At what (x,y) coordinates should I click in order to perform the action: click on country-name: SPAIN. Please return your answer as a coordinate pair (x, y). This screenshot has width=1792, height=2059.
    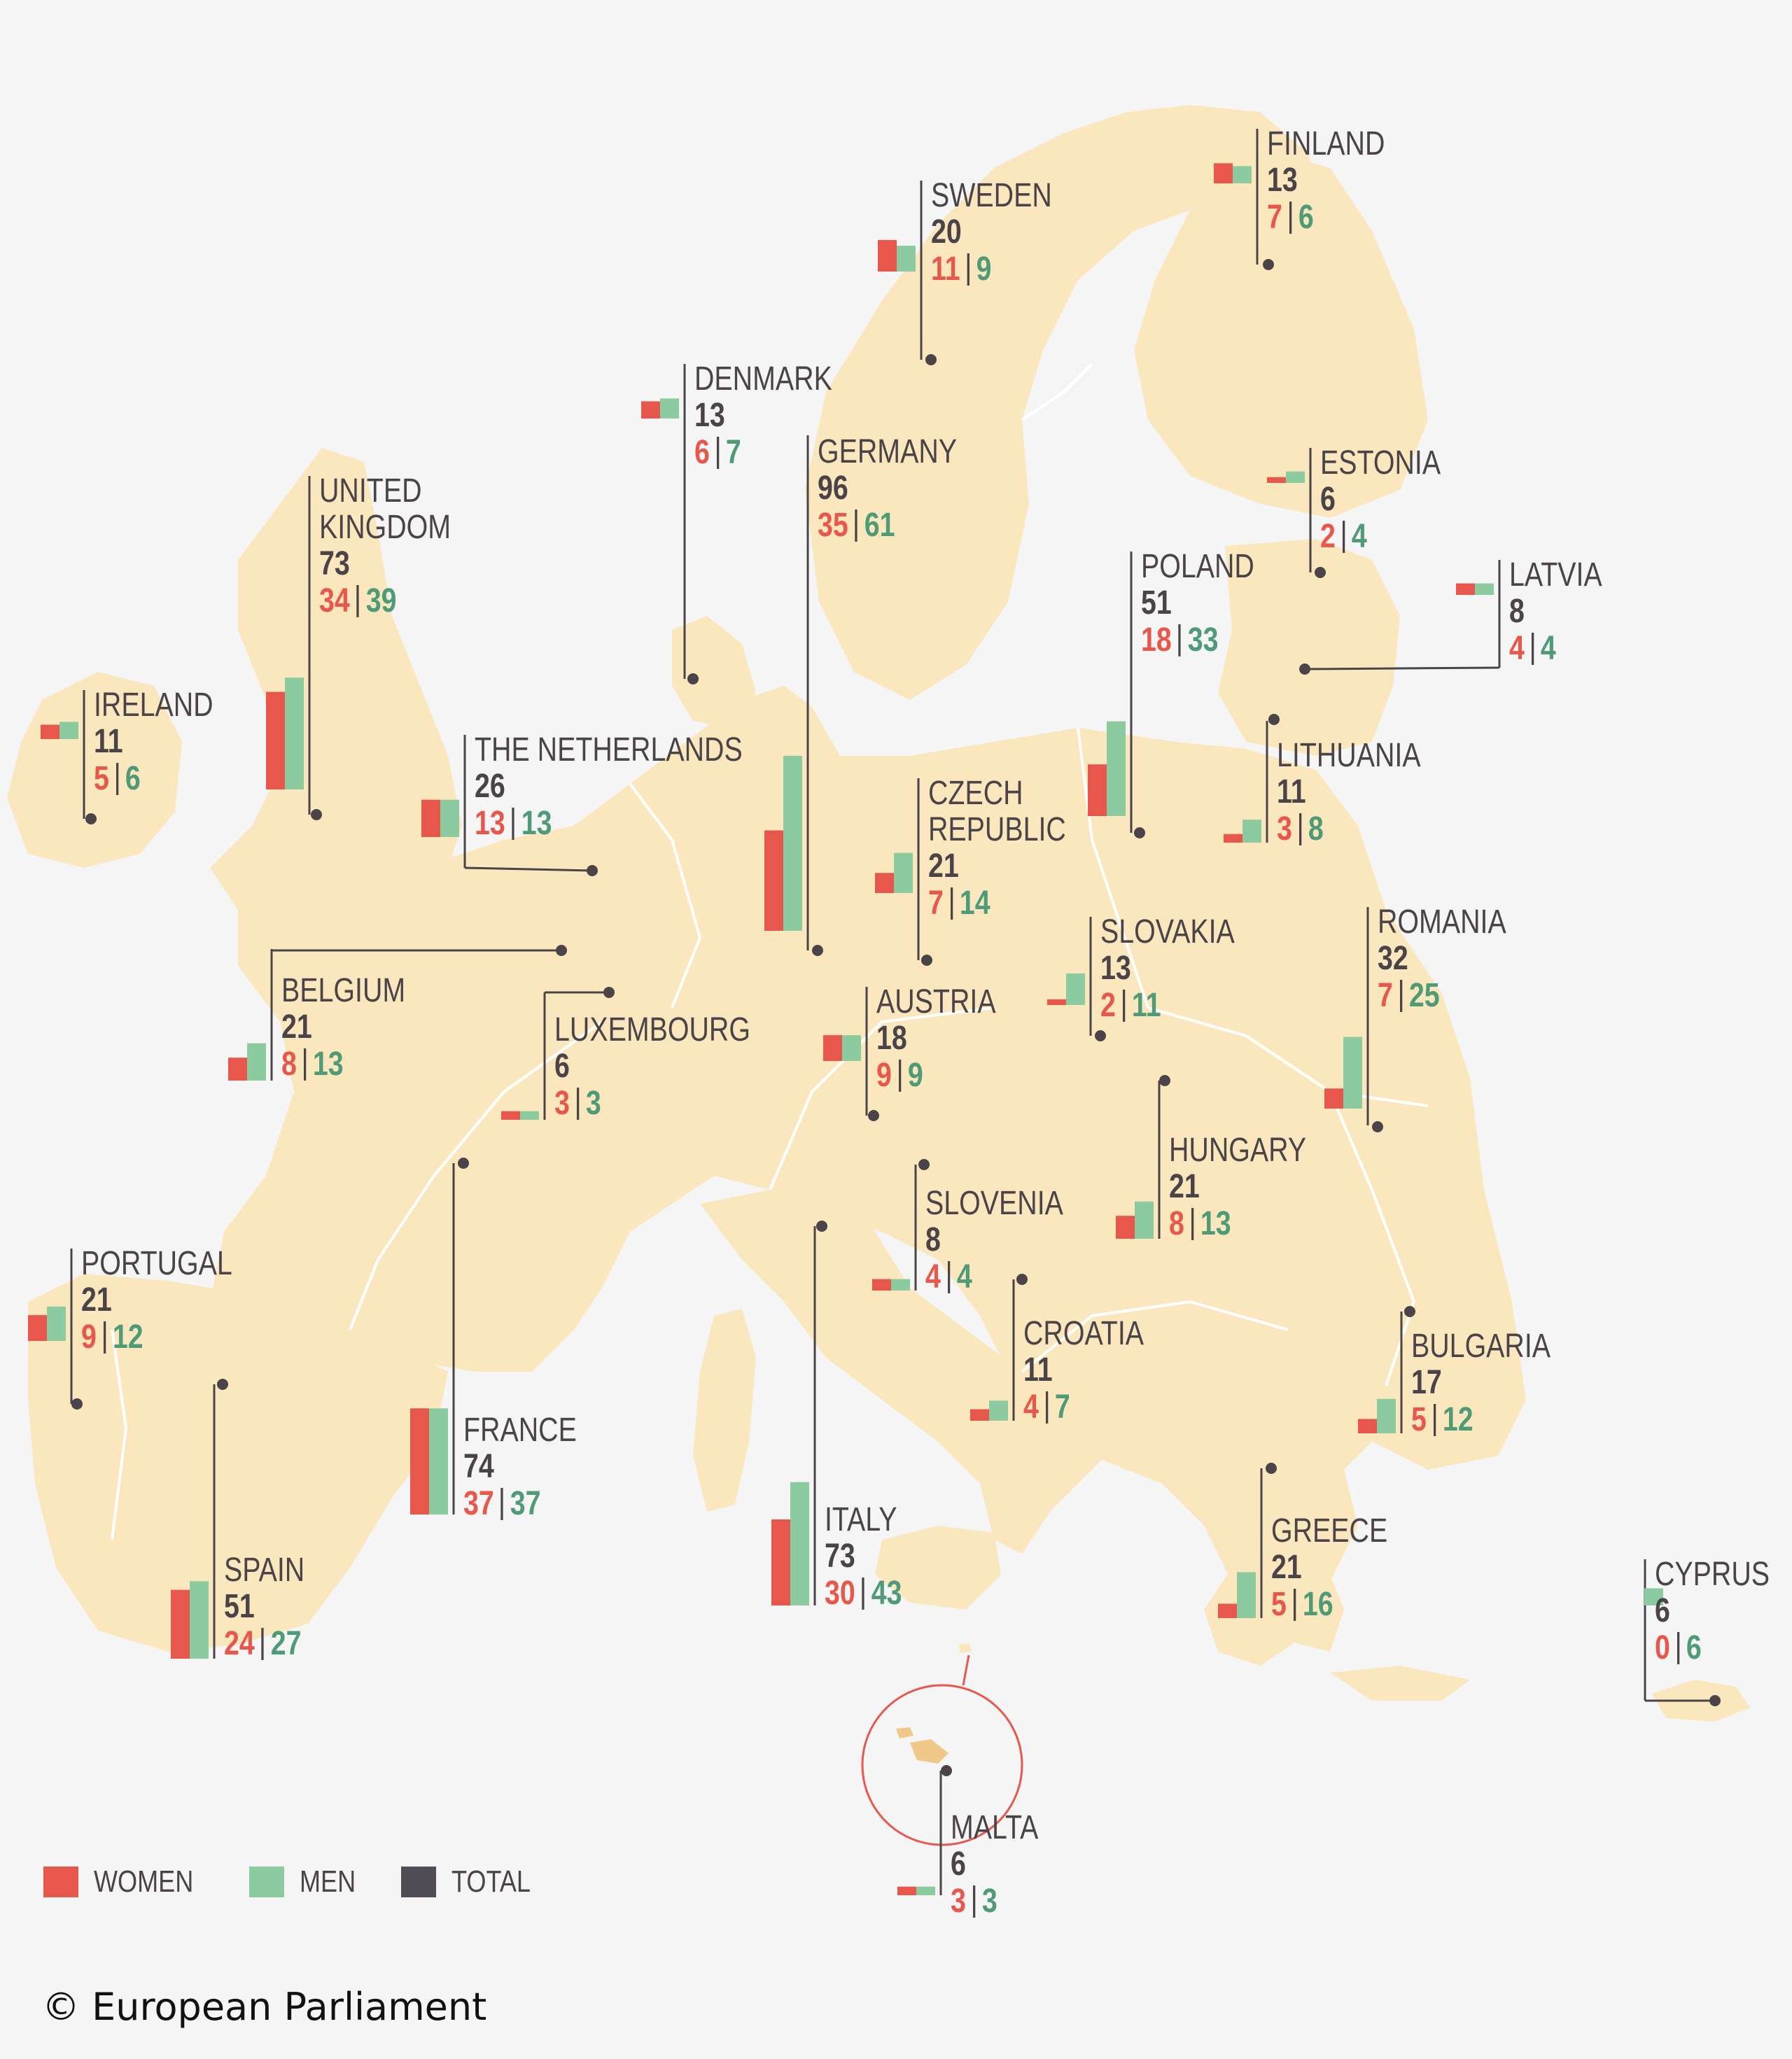
    Looking at the image, I should click on (264, 1571).